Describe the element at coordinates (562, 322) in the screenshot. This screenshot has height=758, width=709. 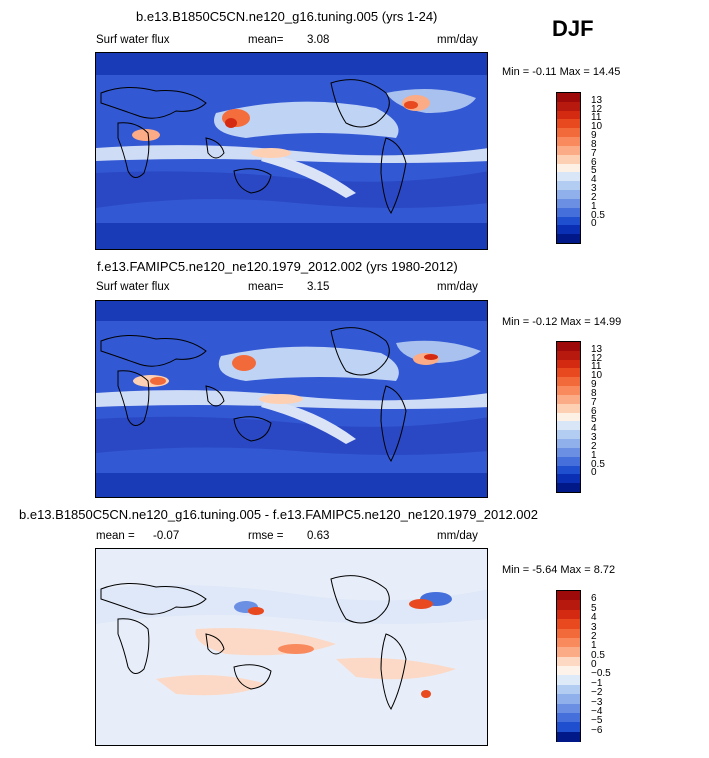
I see `panel2-minmax: Min = -0.12 Max = 14.99` at that location.